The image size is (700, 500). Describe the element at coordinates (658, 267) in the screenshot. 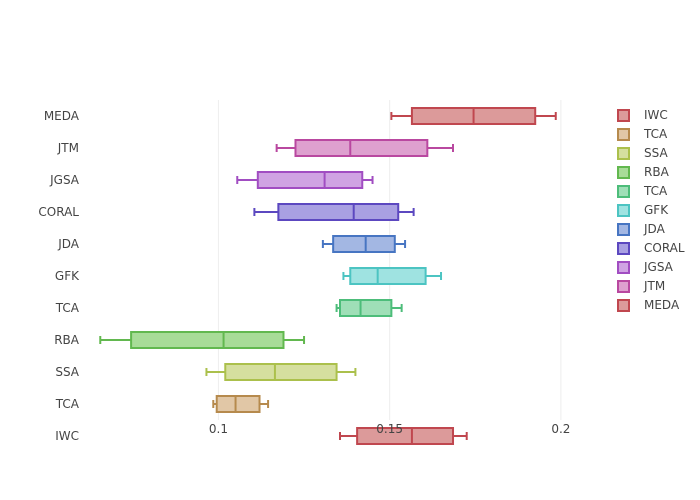

I see `legend-label: JGSA` at that location.